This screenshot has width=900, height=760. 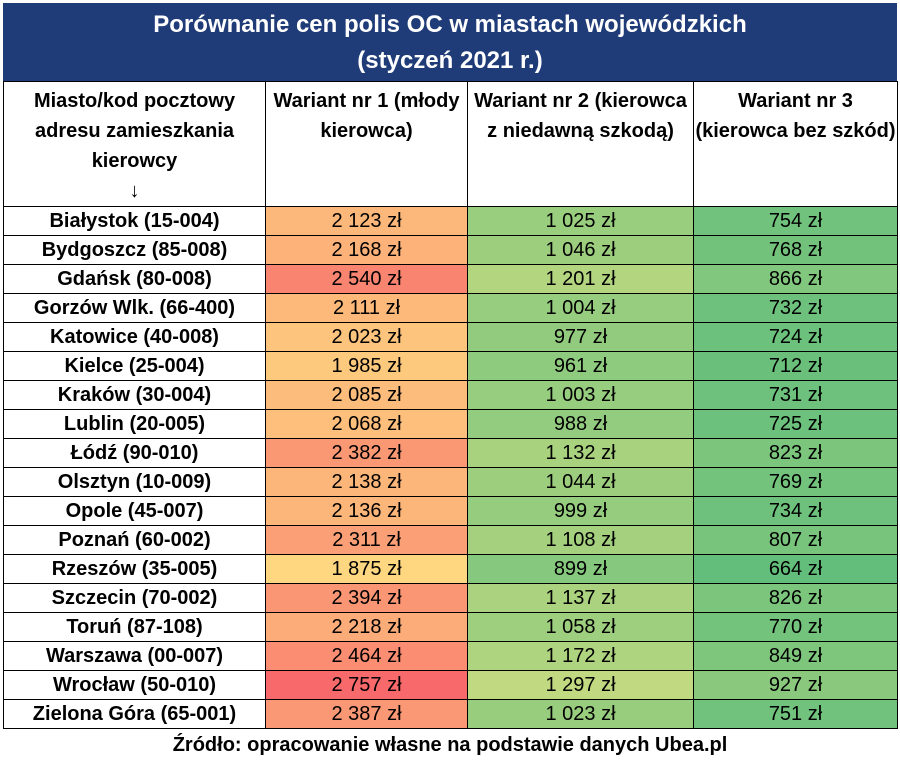 What do you see at coordinates (580, 598) in the screenshot?
I see `price-cell-variant-2: 1 137 zł` at bounding box center [580, 598].